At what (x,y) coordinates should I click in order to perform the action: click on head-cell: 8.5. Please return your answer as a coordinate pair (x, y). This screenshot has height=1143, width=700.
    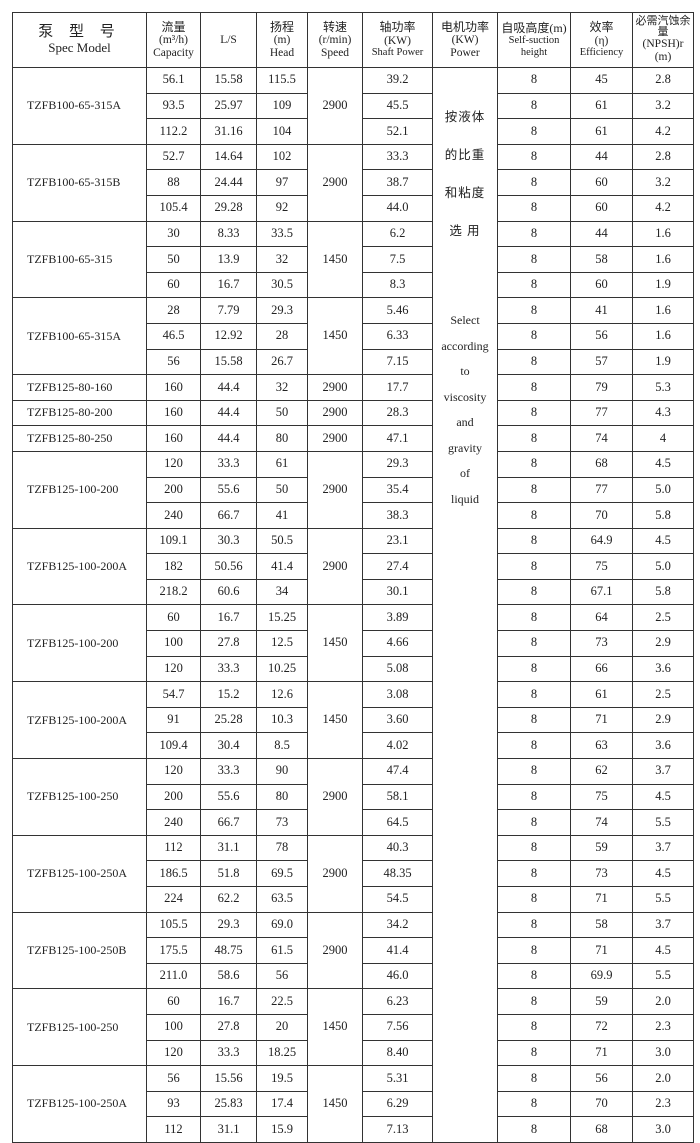
    Looking at the image, I should click on (282, 746).